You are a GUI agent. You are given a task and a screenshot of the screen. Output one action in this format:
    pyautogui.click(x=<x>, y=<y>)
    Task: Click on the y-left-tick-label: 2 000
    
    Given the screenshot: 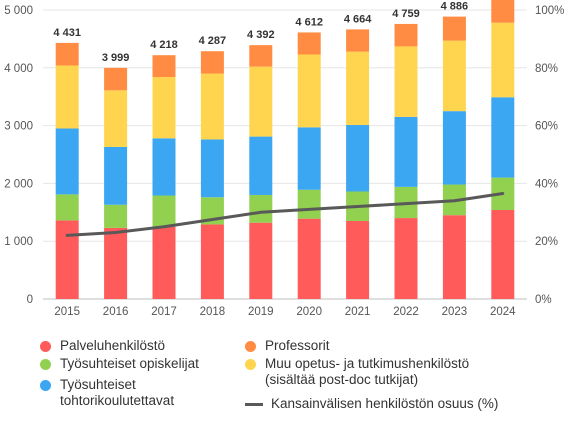 What is the action you would take?
    pyautogui.click(x=18, y=184)
    